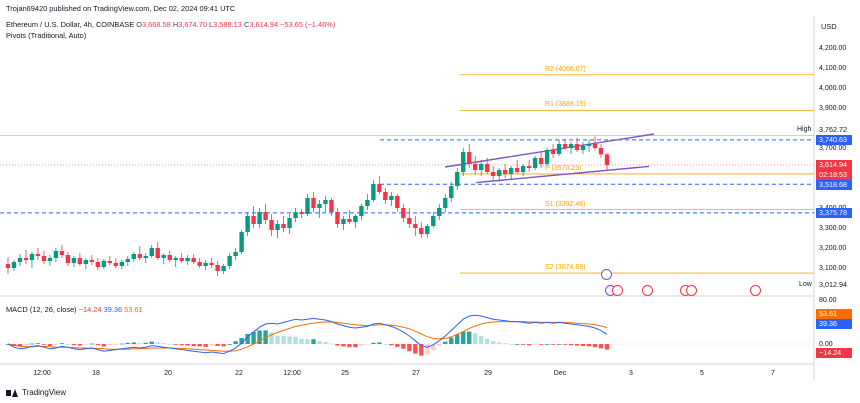 The height and width of the screenshot is (403, 860). What do you see at coordinates (833, 268) in the screenshot?
I see `y-axis-tick: 3,100.00` at bounding box center [833, 268].